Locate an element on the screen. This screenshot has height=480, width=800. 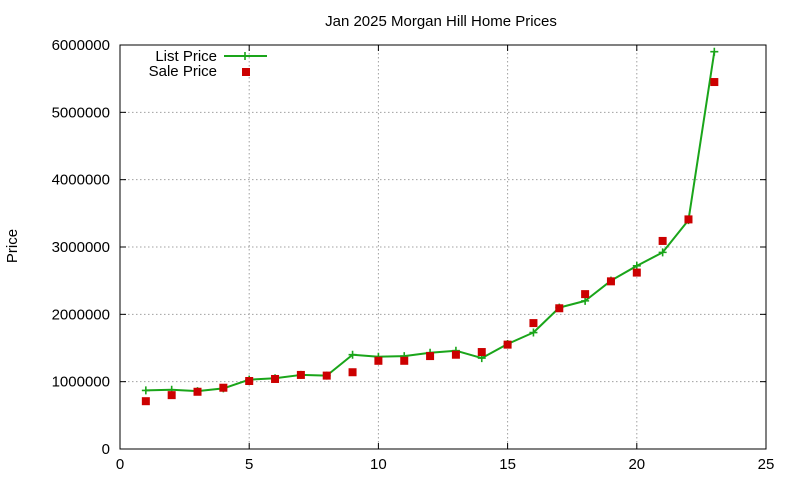
legend-marker-list-price is located at coordinates (245, 56).